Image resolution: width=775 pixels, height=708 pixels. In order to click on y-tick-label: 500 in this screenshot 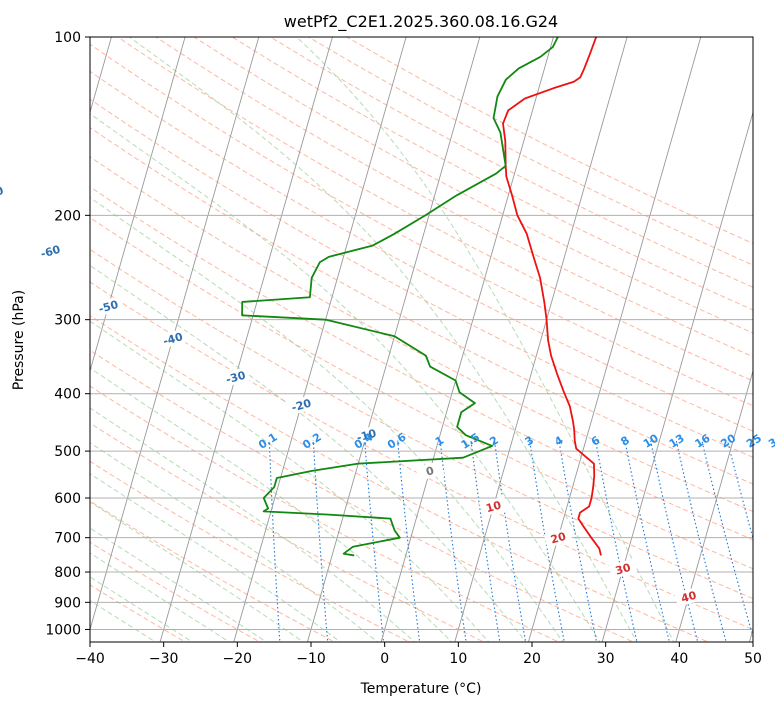, I will do `click(67, 452)`.